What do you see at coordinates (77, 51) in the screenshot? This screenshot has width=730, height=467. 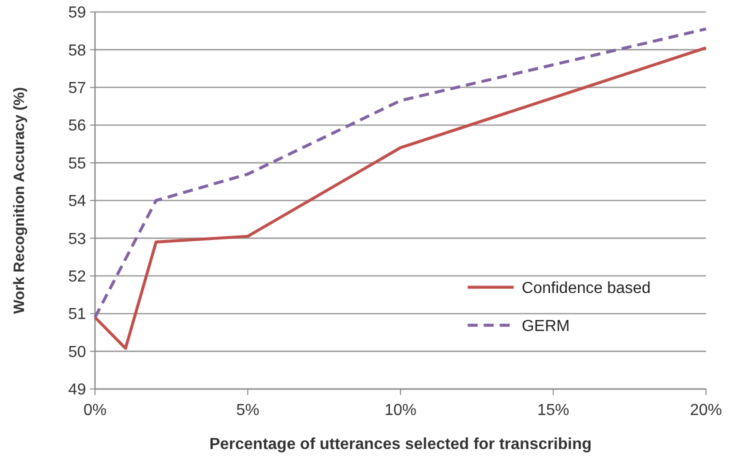 I see `y-tick-label: 58` at bounding box center [77, 51].